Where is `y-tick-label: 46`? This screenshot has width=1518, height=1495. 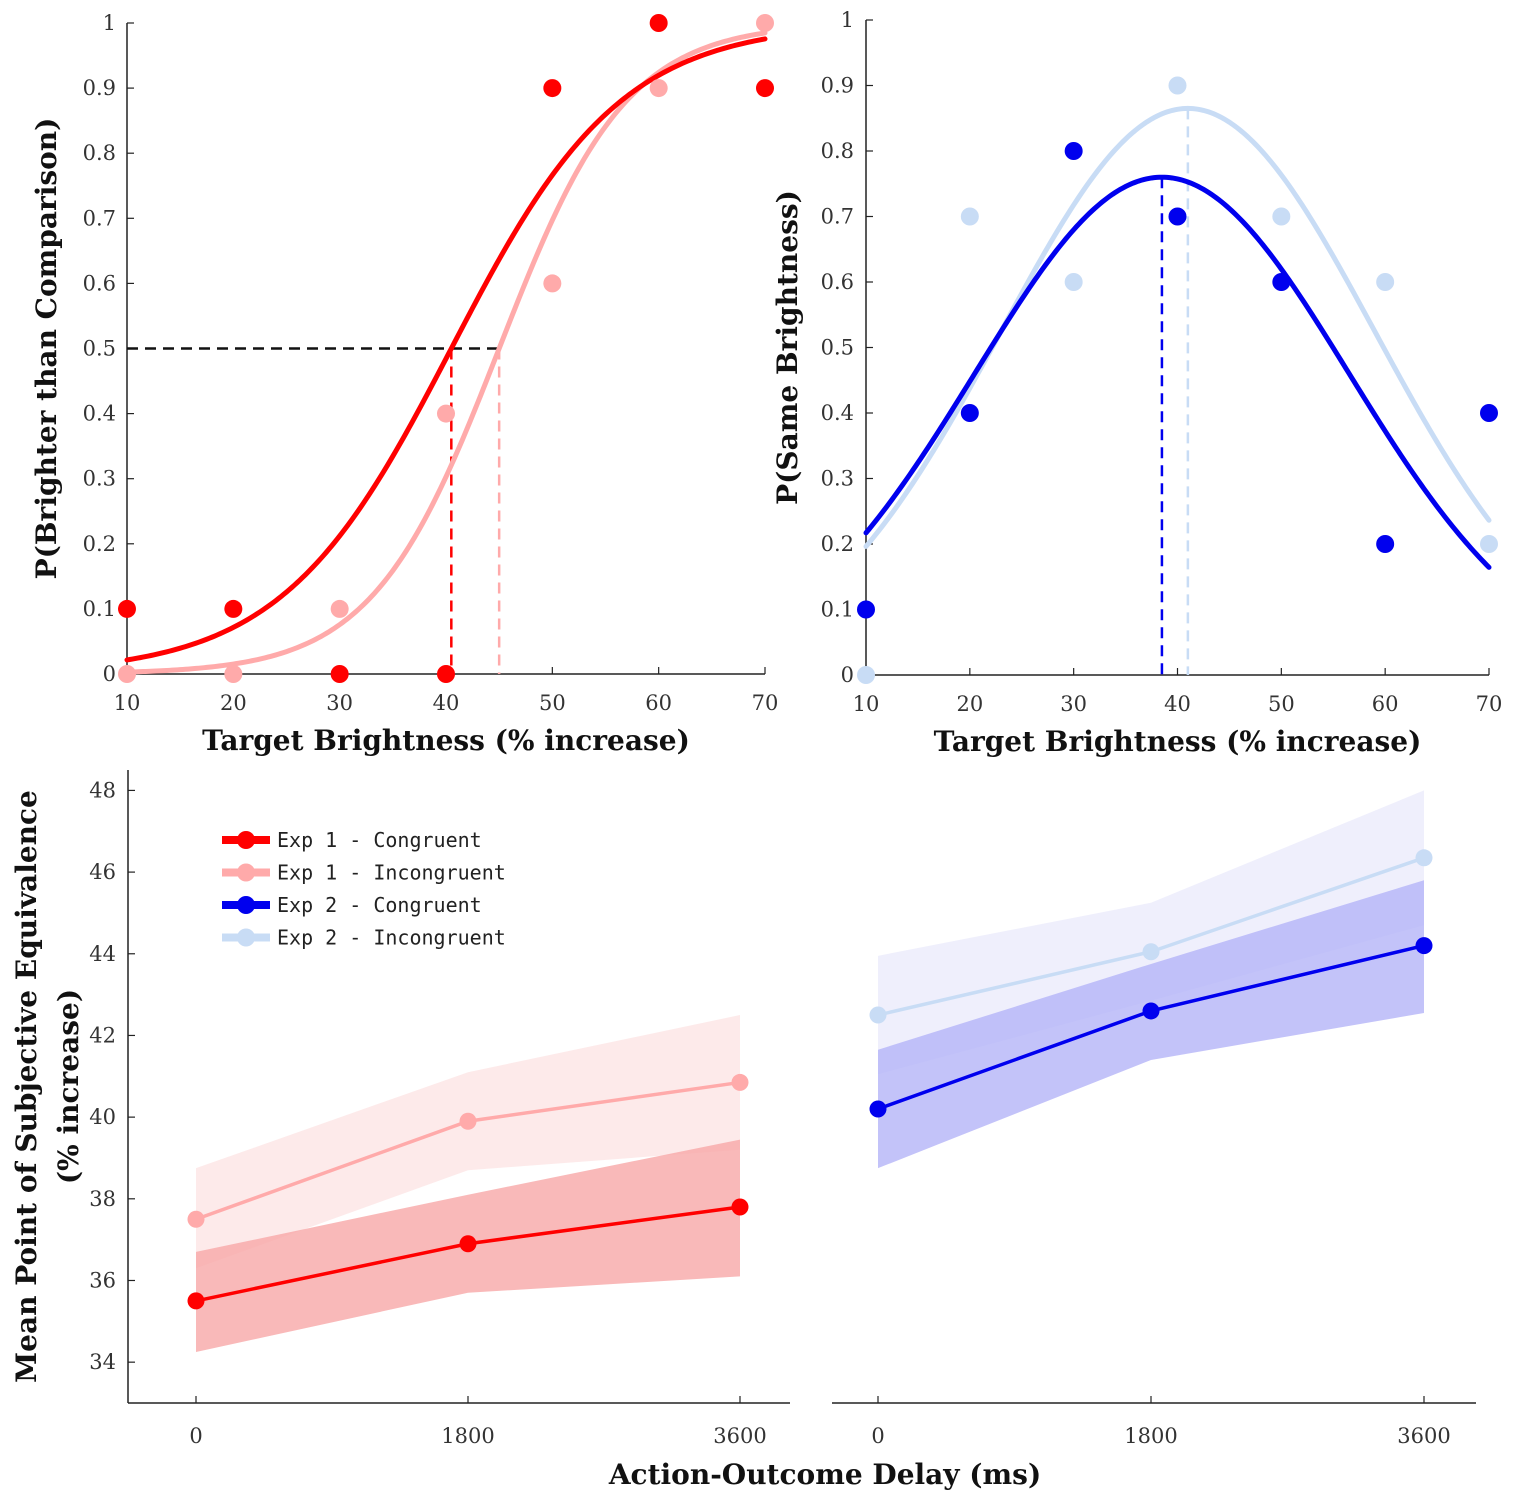 y-tick-label: 46 is located at coordinates (102, 872).